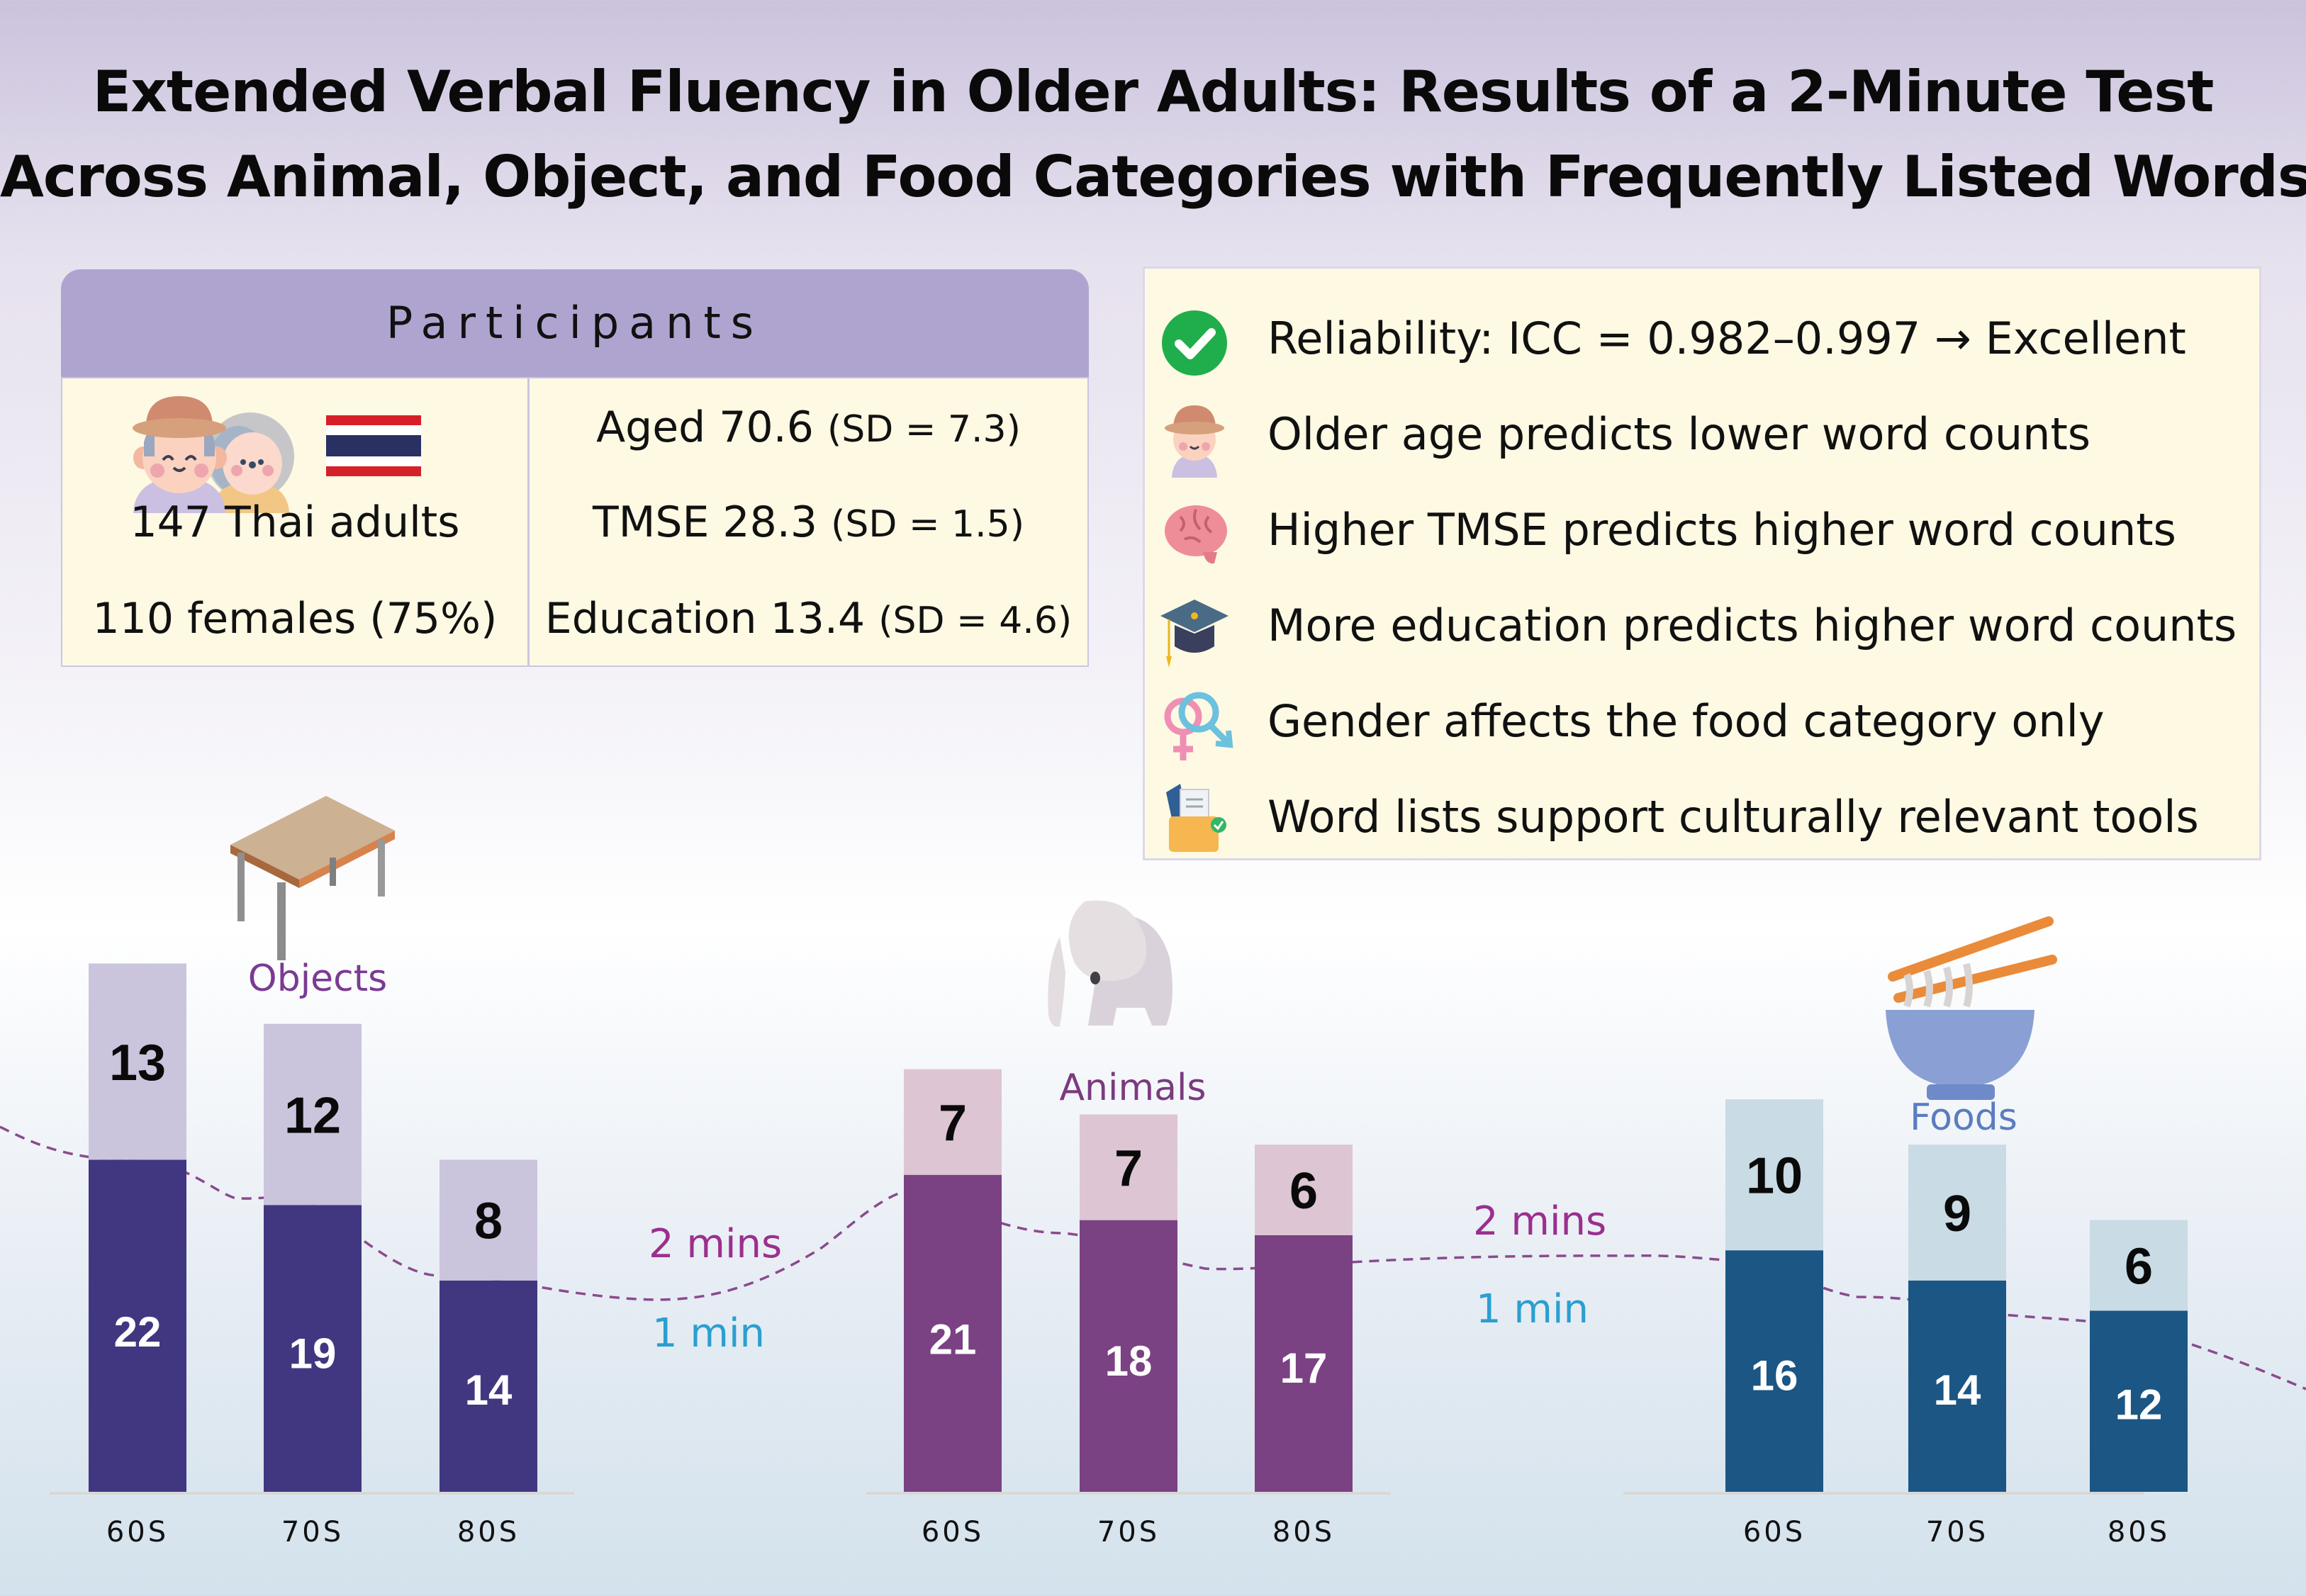 This screenshot has width=2306, height=1596. What do you see at coordinates (924, 430) in the screenshot?
I see `age-sd: (SD = 7.3)` at bounding box center [924, 430].